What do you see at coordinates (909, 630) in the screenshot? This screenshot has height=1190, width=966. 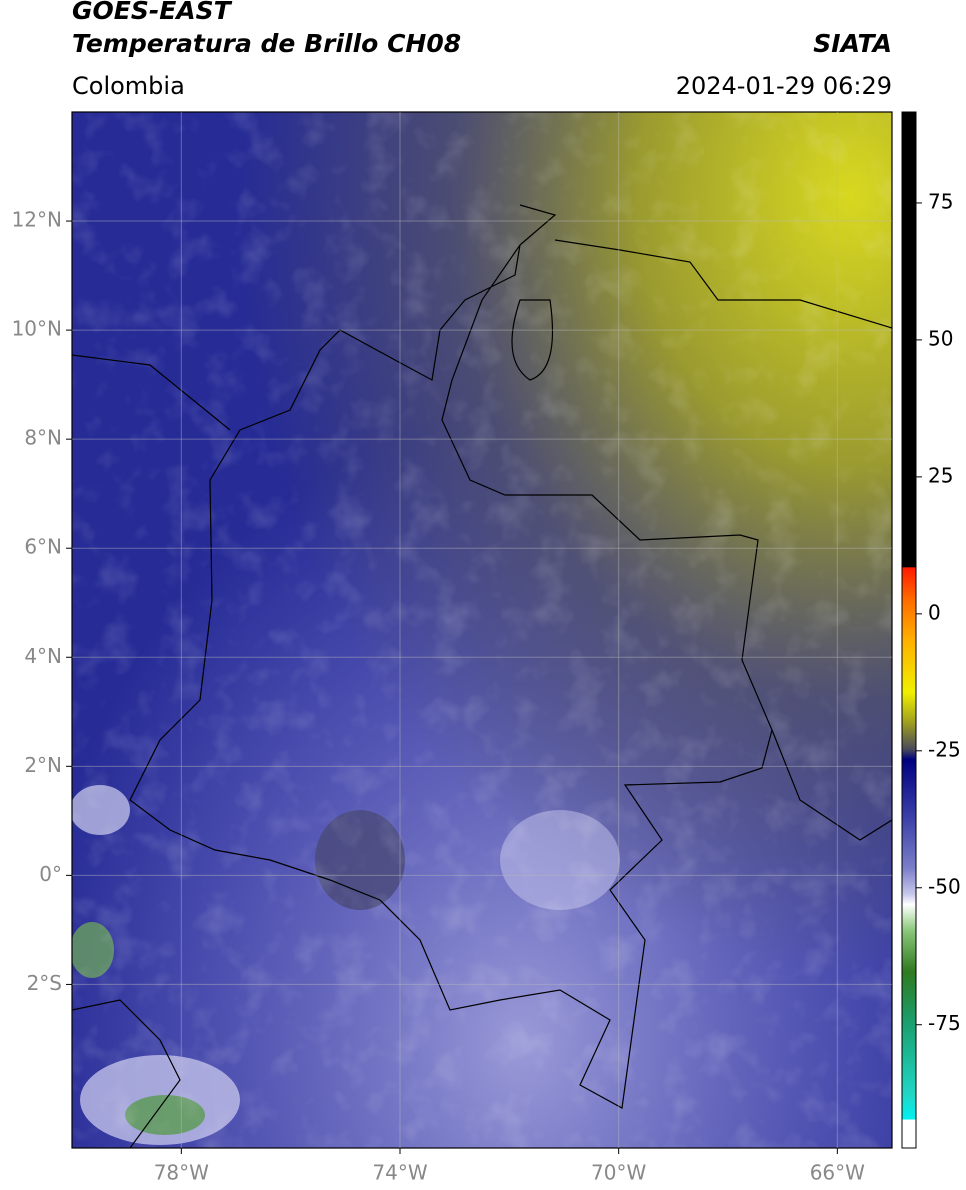 I see `colorbar` at bounding box center [909, 630].